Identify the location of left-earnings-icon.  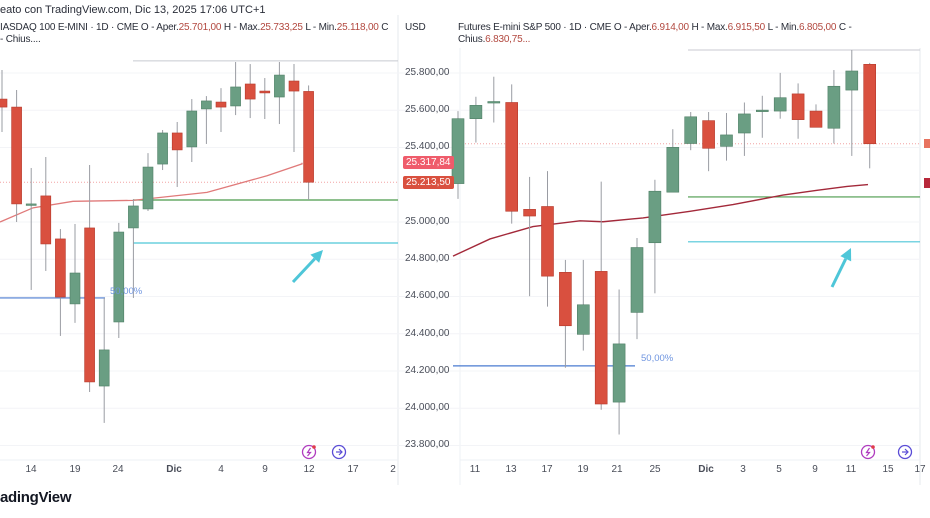
(309, 452).